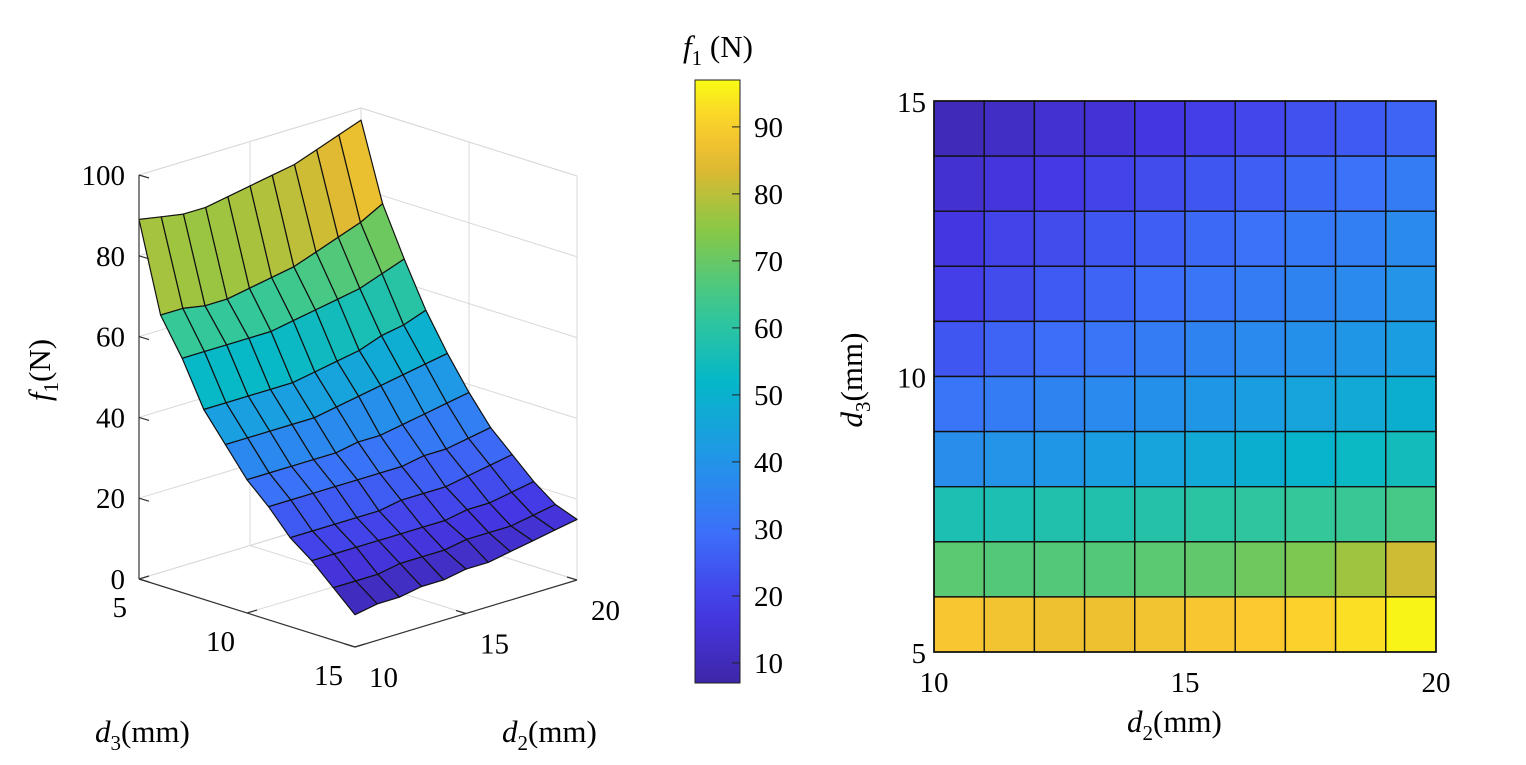  Describe the element at coordinates (104, 176) in the screenshot. I see `z-tick-label: 100` at that location.